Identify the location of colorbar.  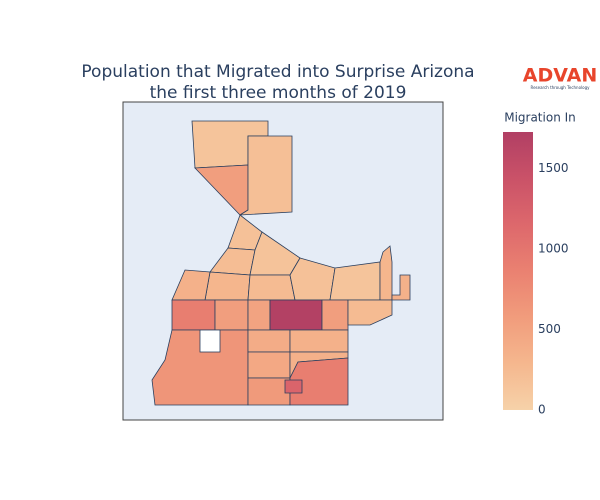
(518, 271).